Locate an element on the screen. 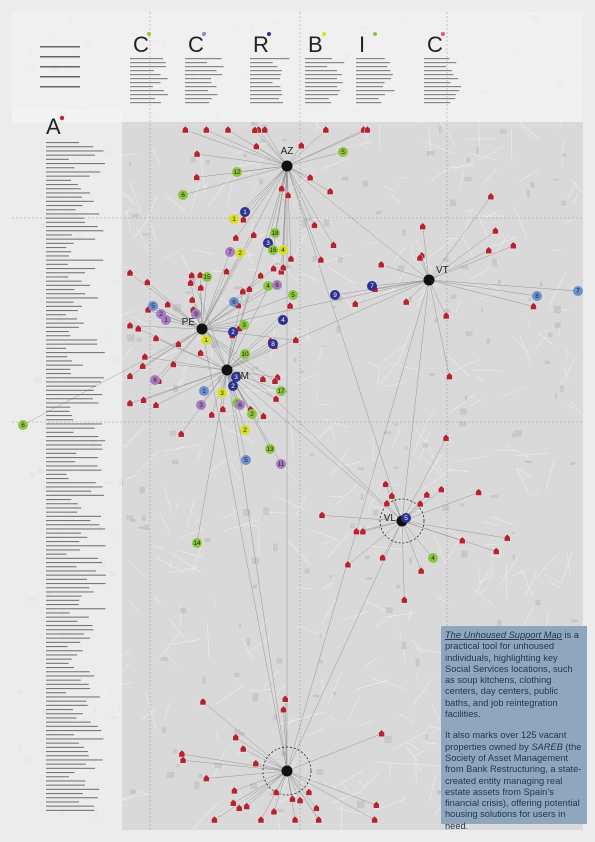 The image size is (595, 842). category-letter: I is located at coordinates (362, 44).